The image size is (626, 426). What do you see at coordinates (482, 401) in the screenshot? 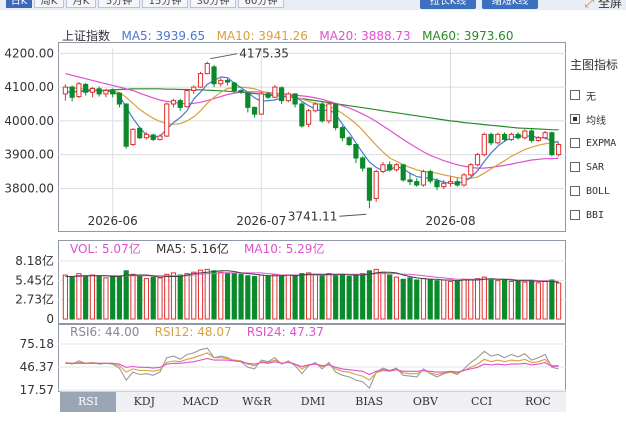
I see `indicator-tab-cci: CCI` at bounding box center [482, 401].